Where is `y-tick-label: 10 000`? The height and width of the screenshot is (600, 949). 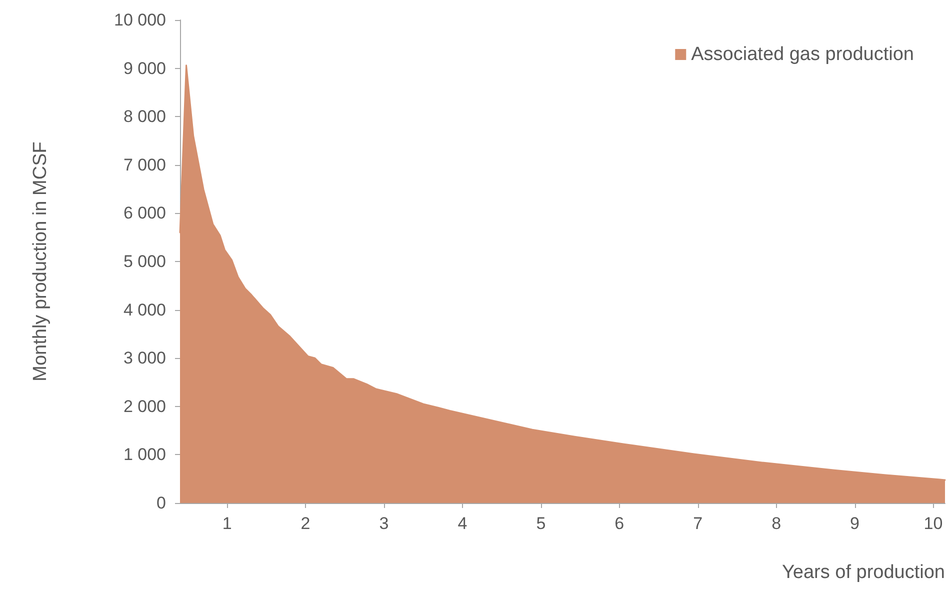
y-tick-label: 10 000 is located at coordinates (140, 20).